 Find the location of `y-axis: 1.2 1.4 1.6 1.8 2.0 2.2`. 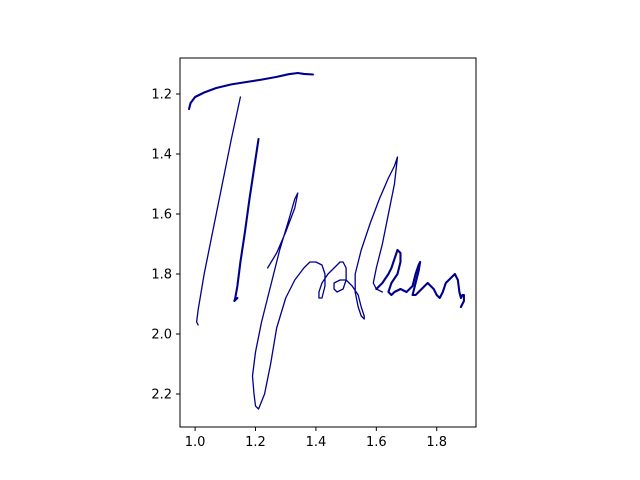

y-axis: 1.2 1.4 1.6 1.8 2.0 2.2 is located at coordinates (165, 245).